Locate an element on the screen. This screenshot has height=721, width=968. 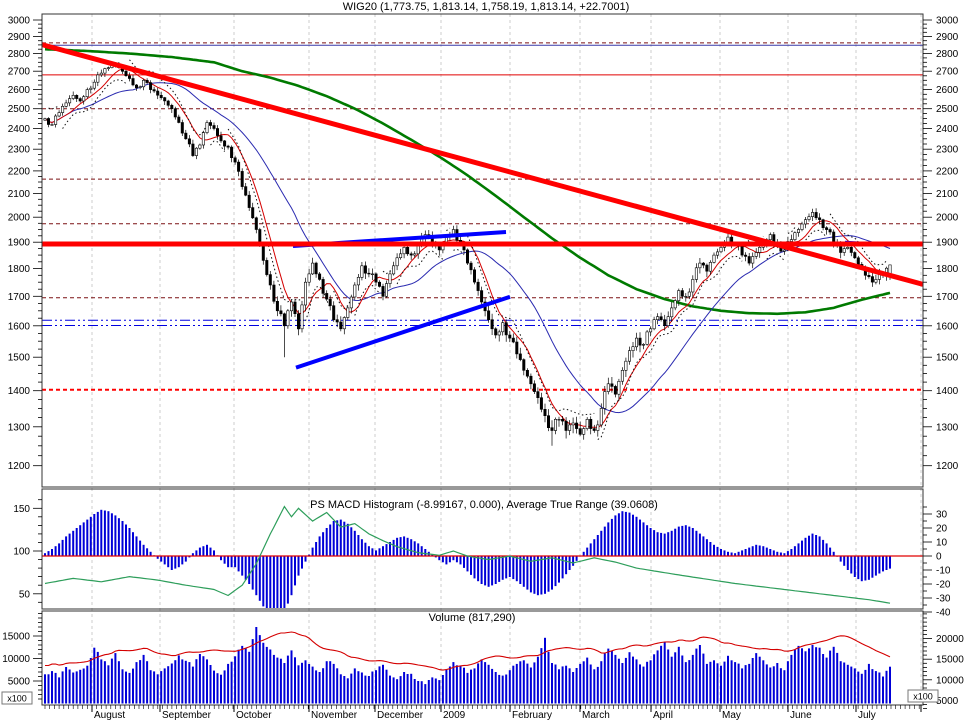
month-label: November is located at coordinates (334, 715).